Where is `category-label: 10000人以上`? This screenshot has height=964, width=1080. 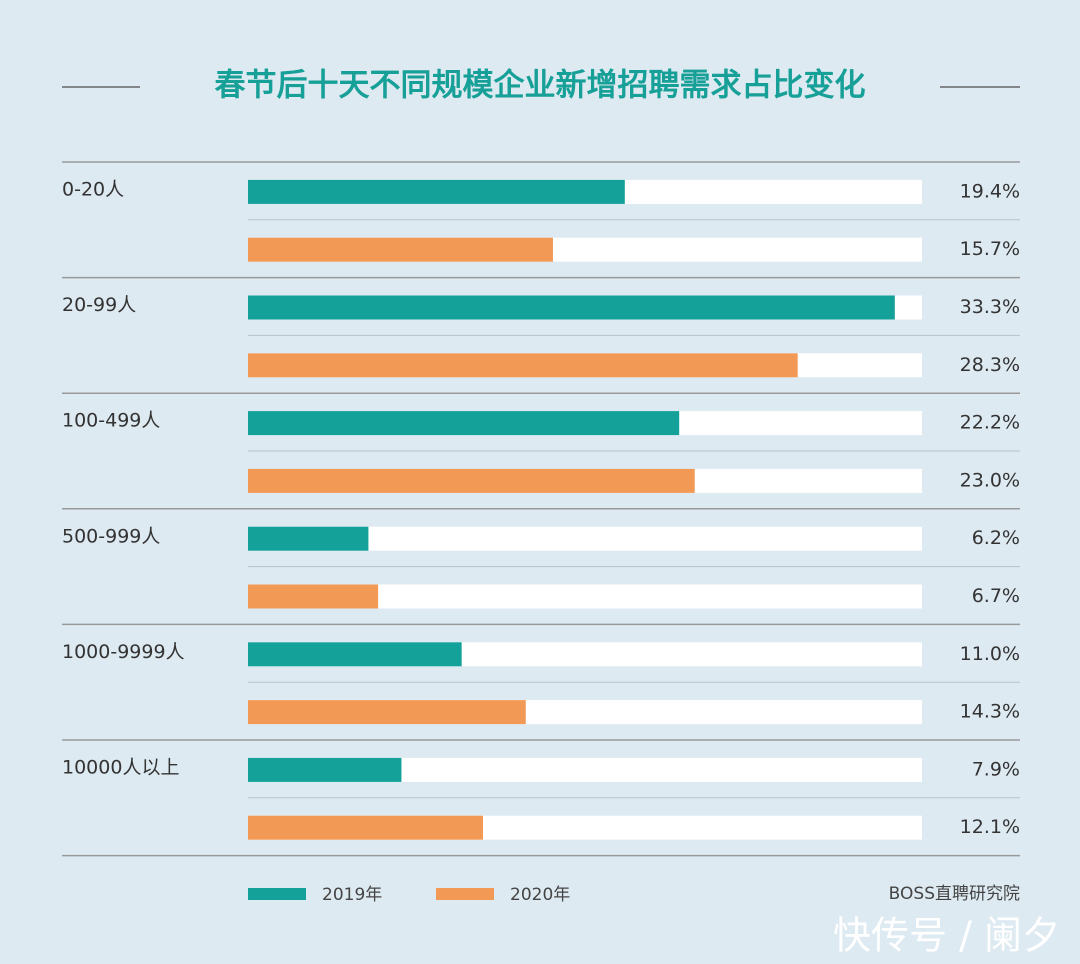
category-label: 10000人以上 is located at coordinates (120, 768).